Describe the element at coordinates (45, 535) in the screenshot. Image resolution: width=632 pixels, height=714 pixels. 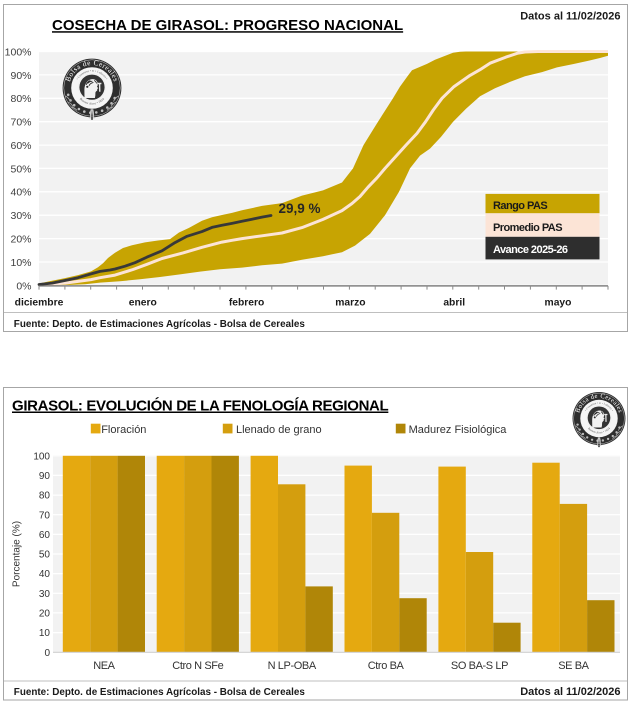
I see `svg-text: 60` at that location.